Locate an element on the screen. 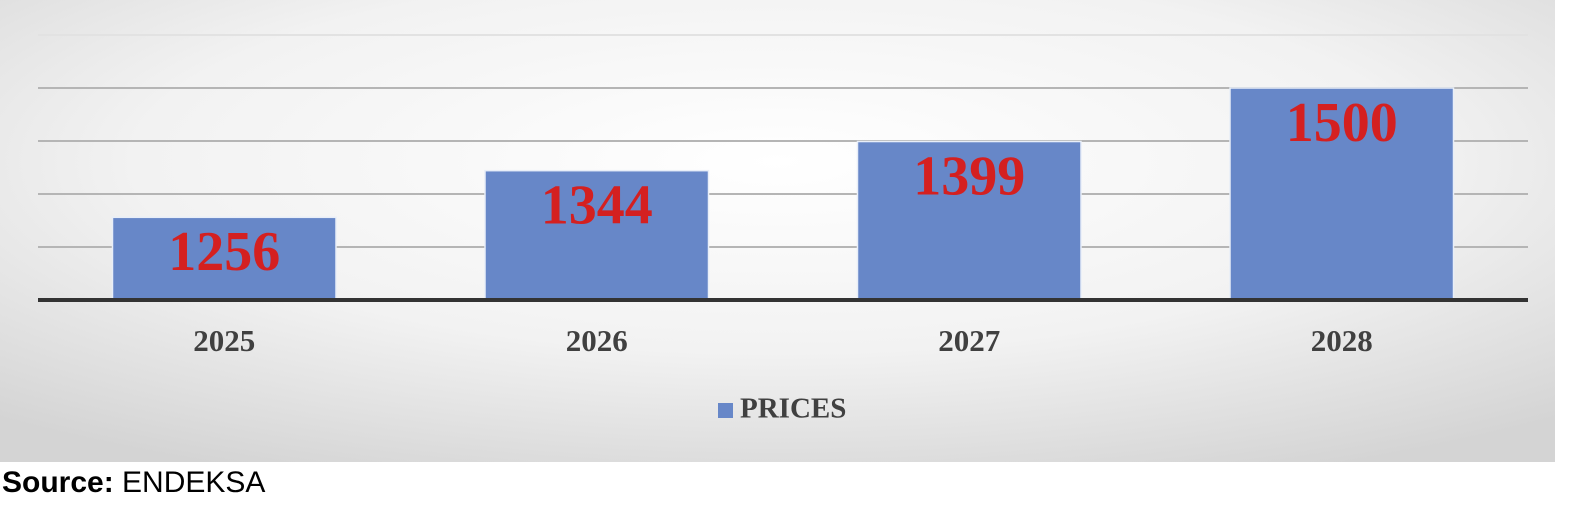  bar is located at coordinates (224, 258).